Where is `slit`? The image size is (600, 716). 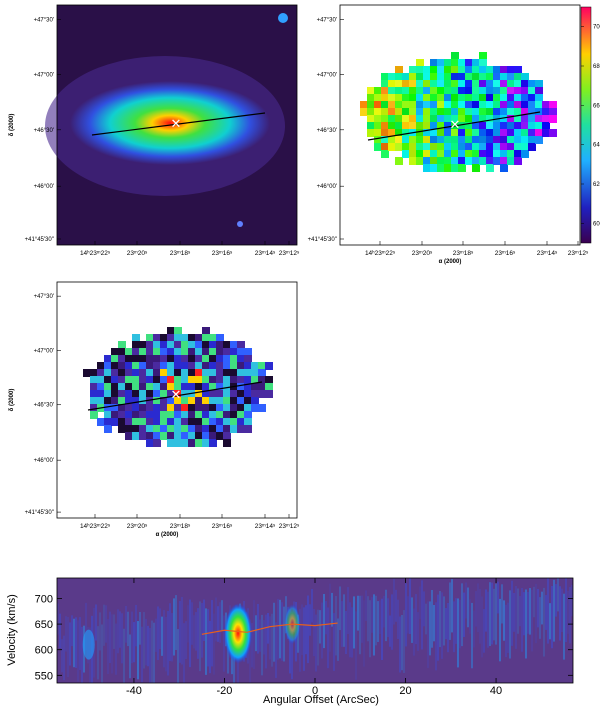 slit is located at coordinates (178, 124).